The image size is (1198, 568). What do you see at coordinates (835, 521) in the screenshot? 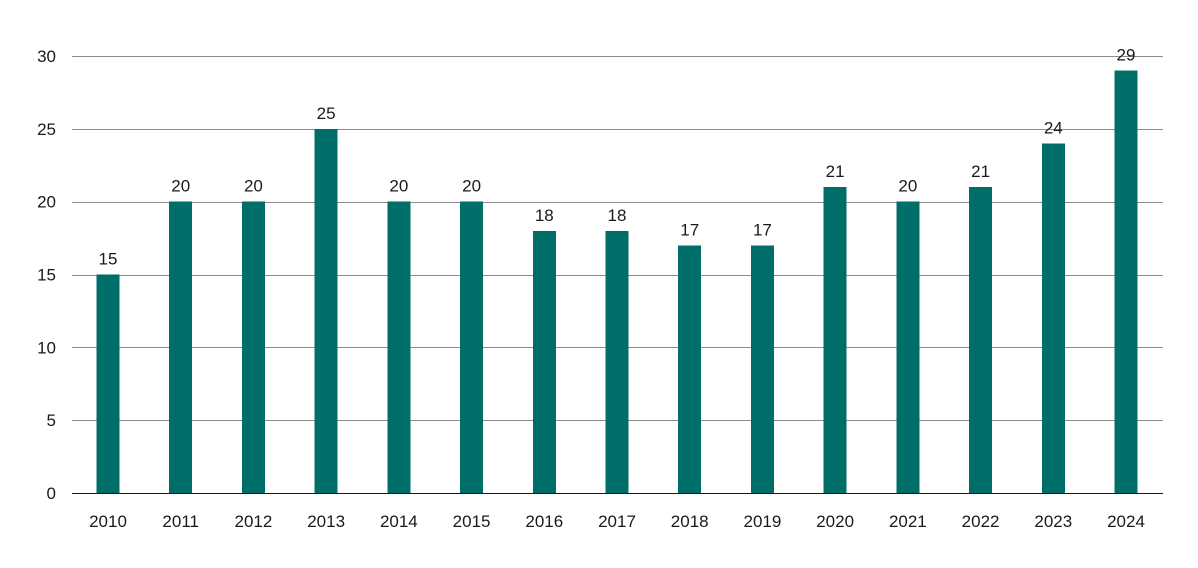
I see `x-tick-label: 2020` at bounding box center [835, 521].